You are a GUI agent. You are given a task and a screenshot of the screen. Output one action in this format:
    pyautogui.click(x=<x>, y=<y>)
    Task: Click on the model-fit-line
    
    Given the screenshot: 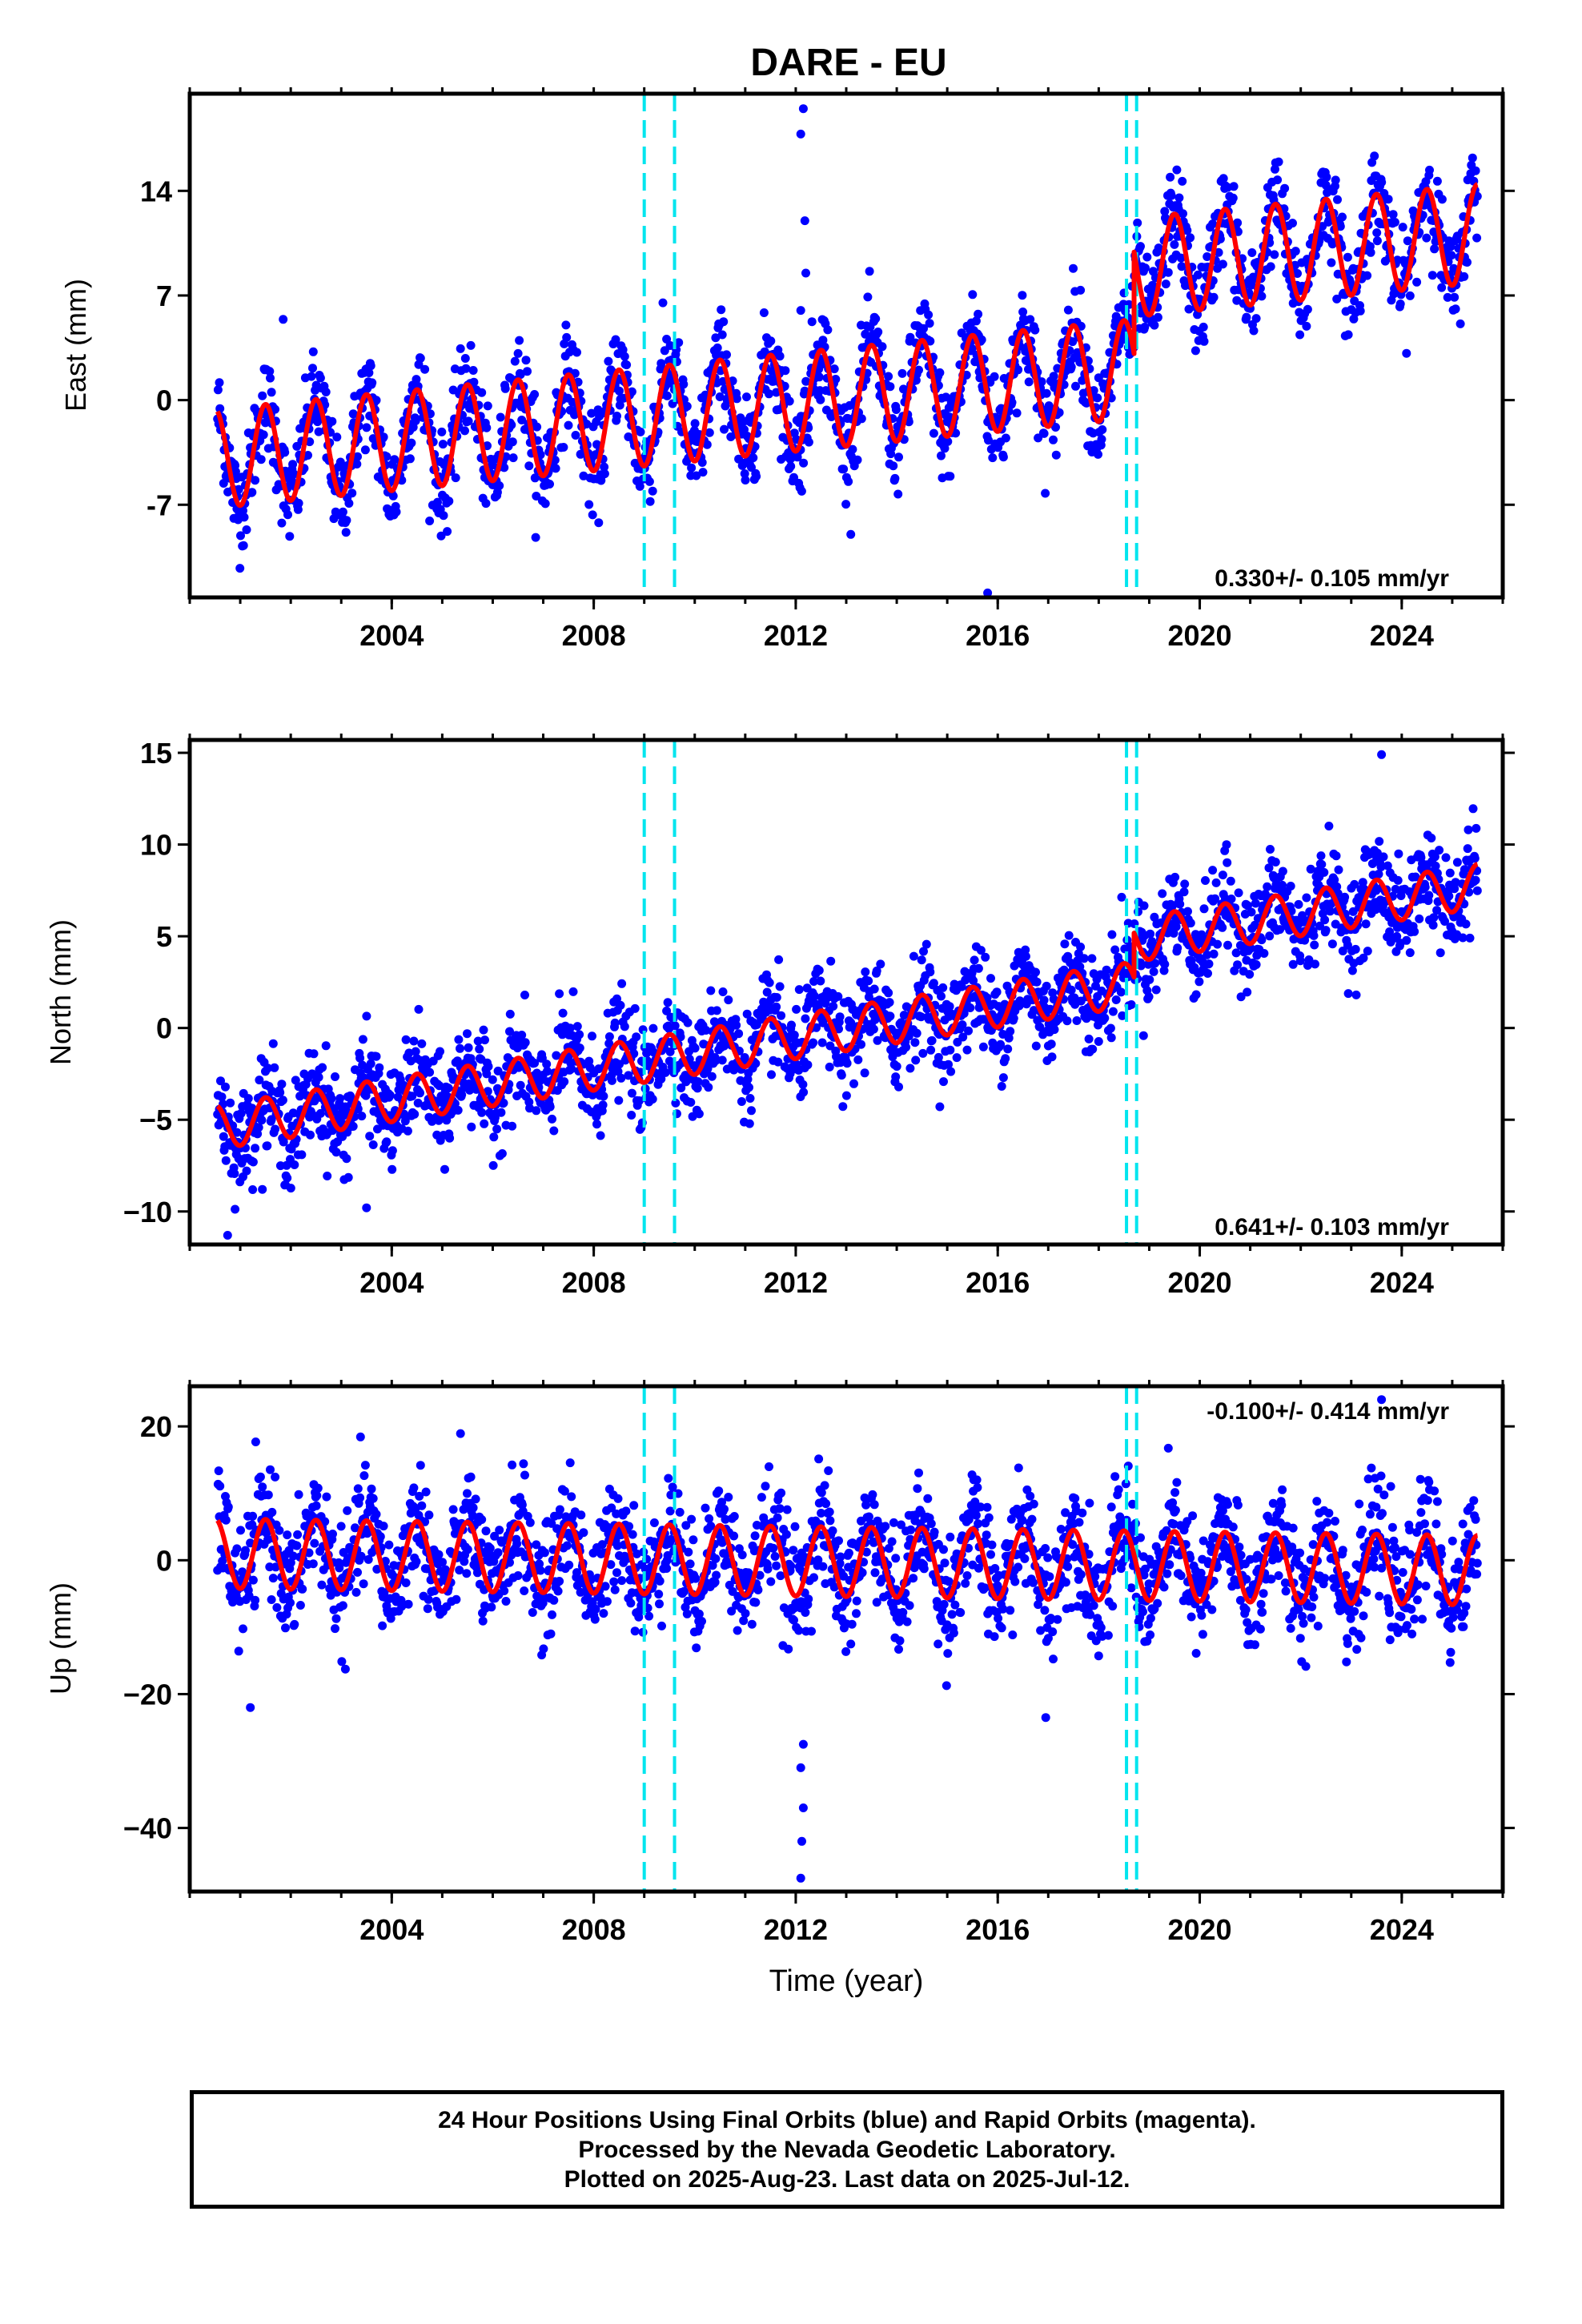 What is the action you would take?
    pyautogui.click(x=847, y=1005)
    